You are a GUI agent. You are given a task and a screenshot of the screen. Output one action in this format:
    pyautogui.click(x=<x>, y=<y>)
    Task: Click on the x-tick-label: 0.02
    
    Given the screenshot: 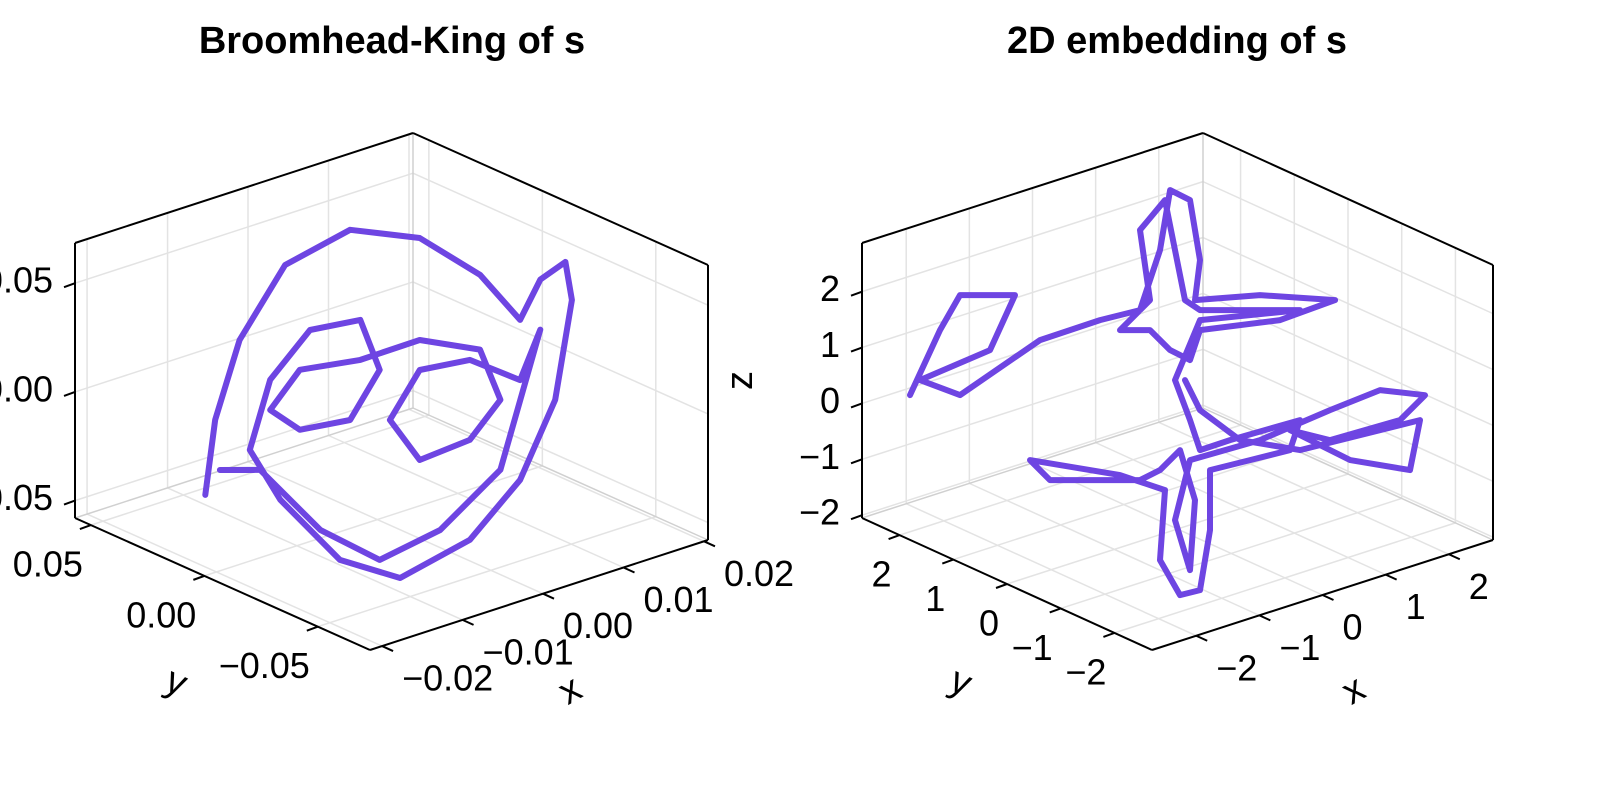 What is the action you would take?
    pyautogui.click(x=759, y=573)
    